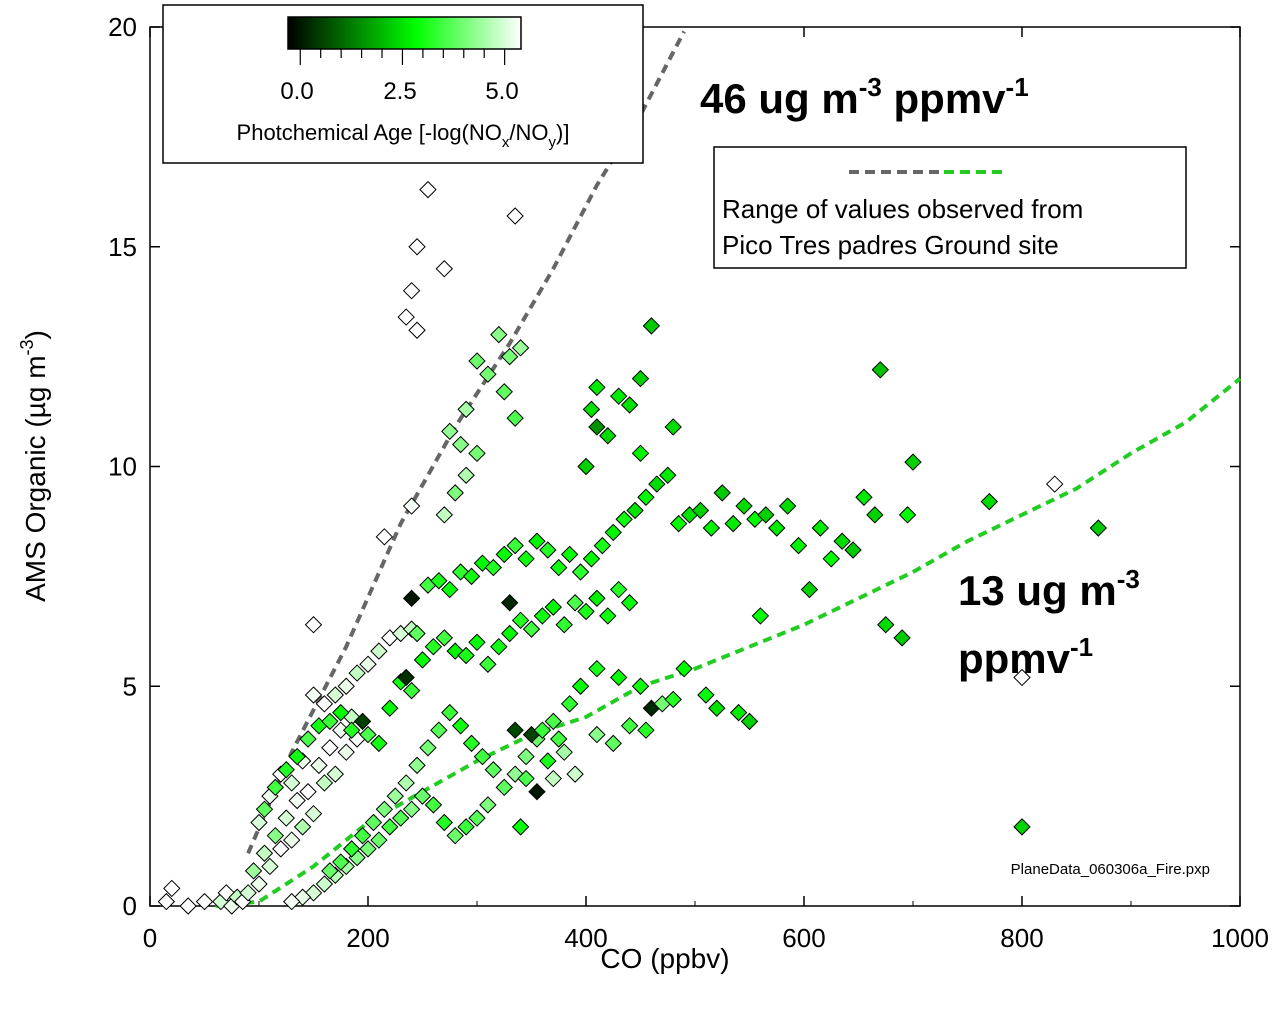 The image size is (1281, 1011). I want to click on lower-slope-annotation-line2: ppmv-1, so click(1025, 657).